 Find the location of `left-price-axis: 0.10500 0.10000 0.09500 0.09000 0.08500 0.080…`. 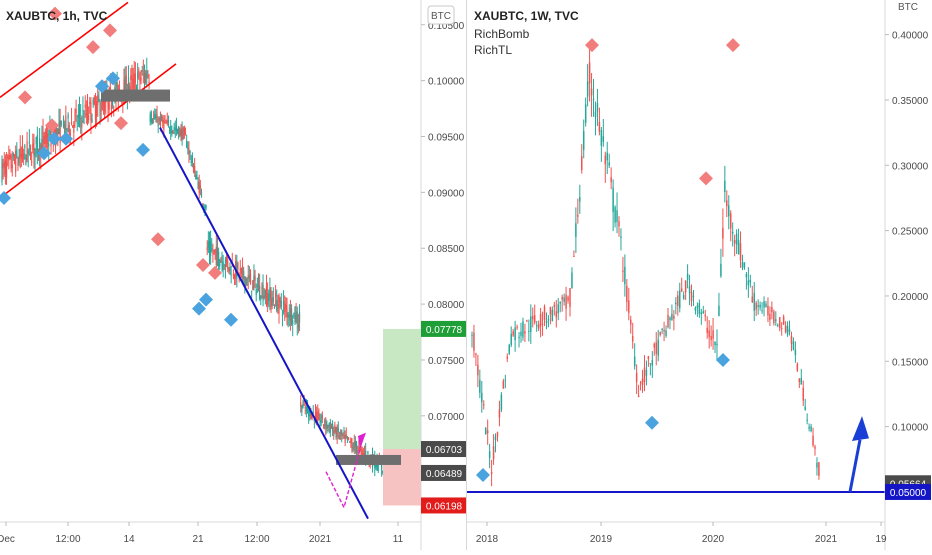

left-price-axis: 0.10500 0.10000 0.09500 0.09000 0.08500 0.080… is located at coordinates (443, 275).